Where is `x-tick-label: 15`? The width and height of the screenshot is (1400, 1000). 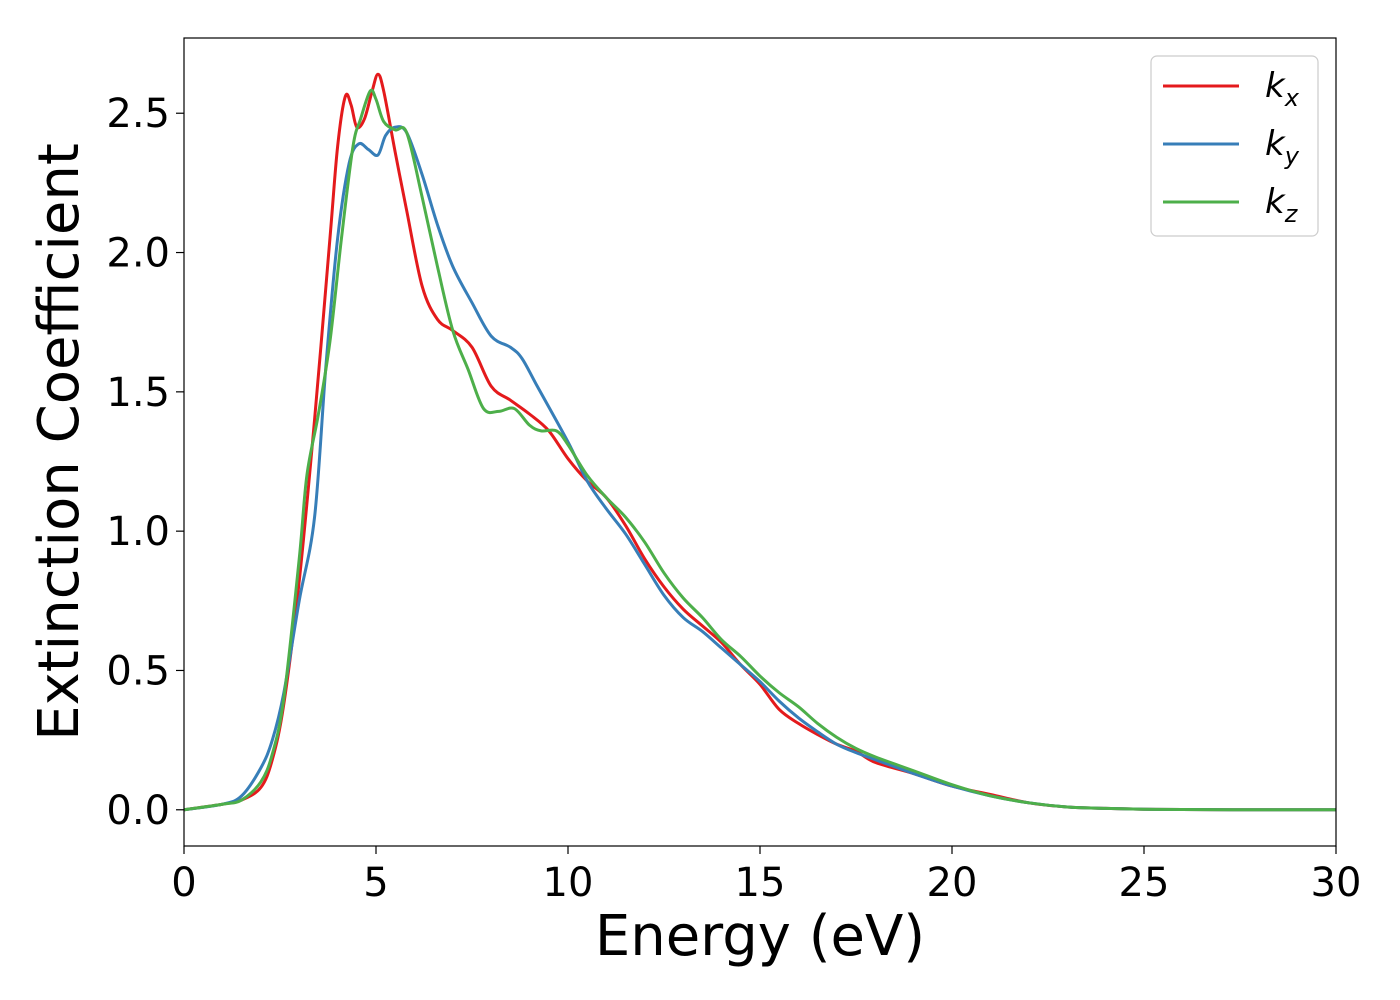 x-tick-label: 15 is located at coordinates (760, 883).